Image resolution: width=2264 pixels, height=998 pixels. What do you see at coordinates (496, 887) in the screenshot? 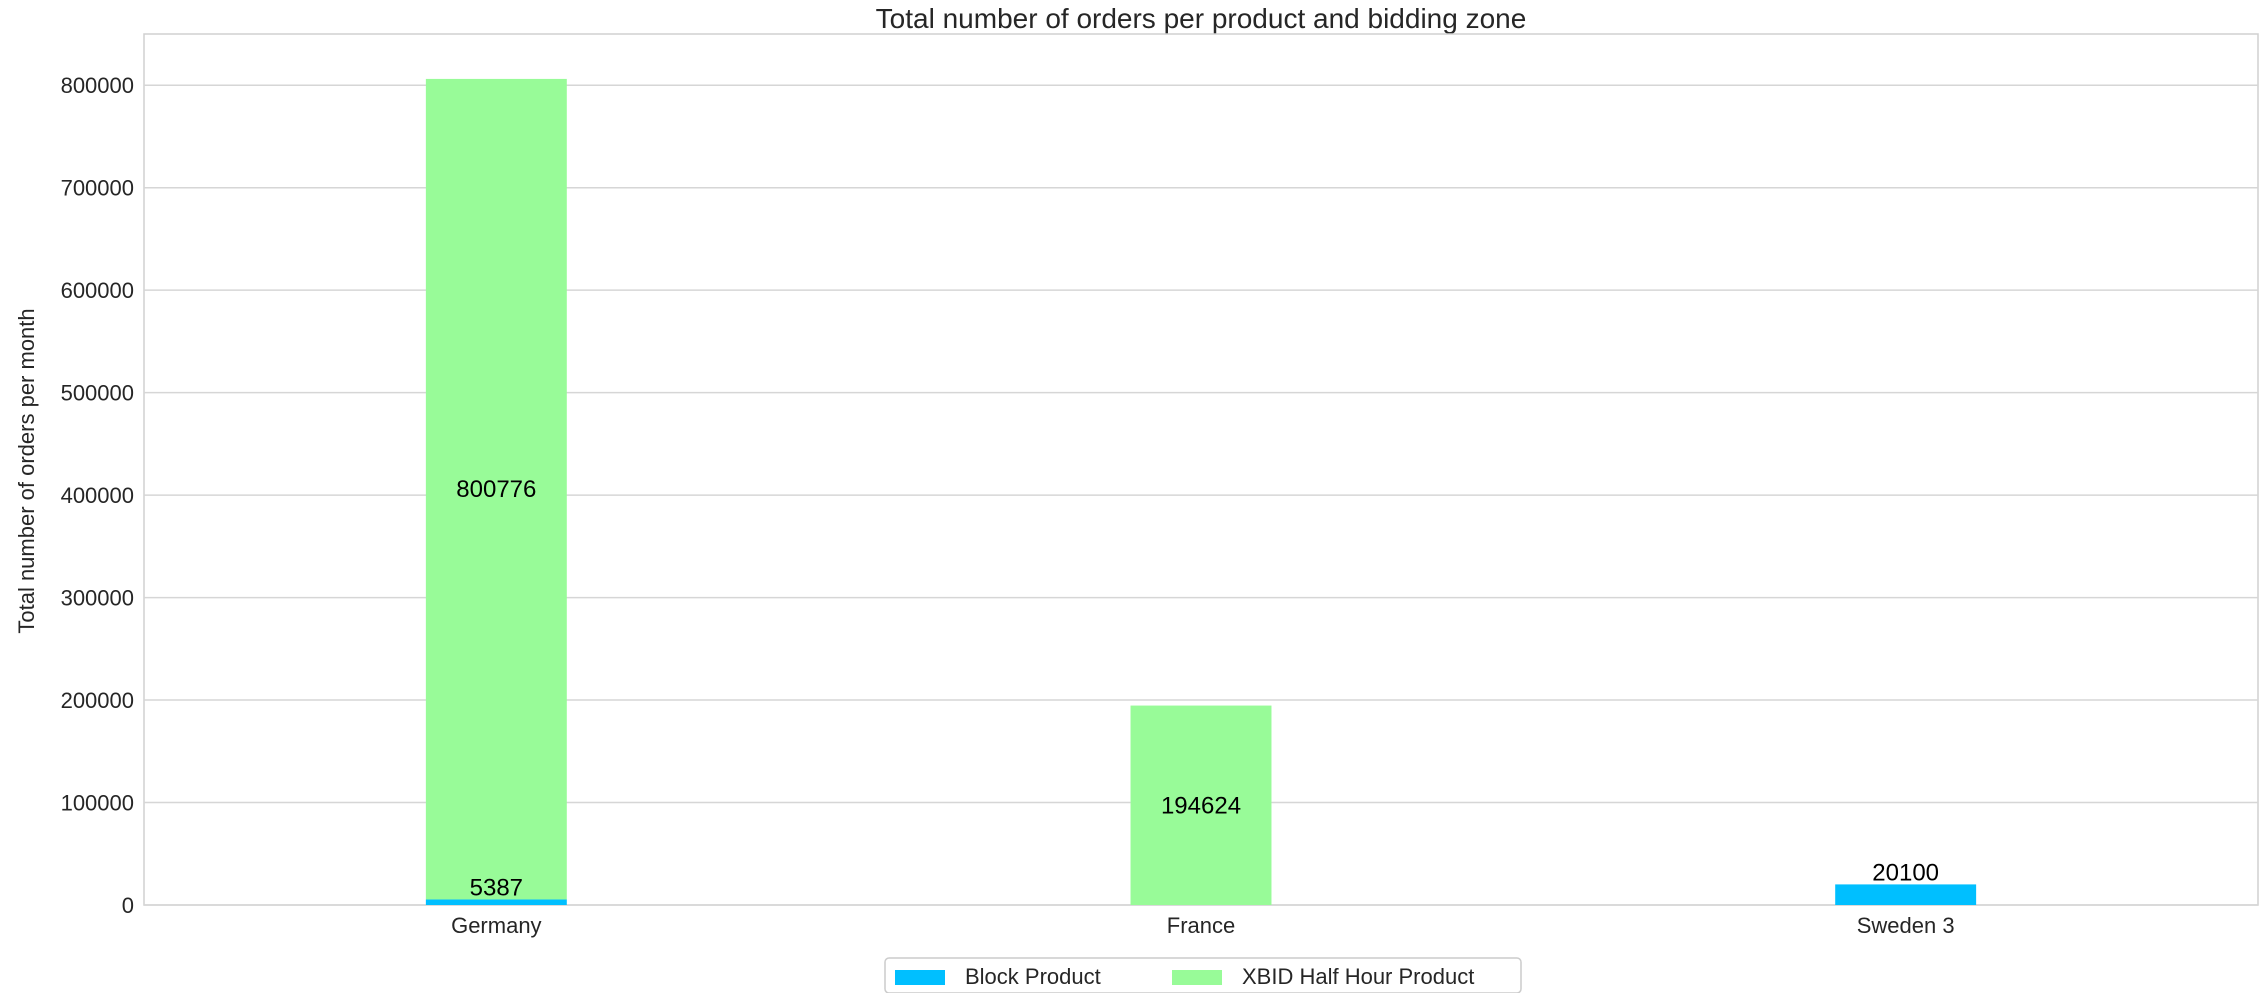
I see `data-label-germany-block-product: 5387` at bounding box center [496, 887].